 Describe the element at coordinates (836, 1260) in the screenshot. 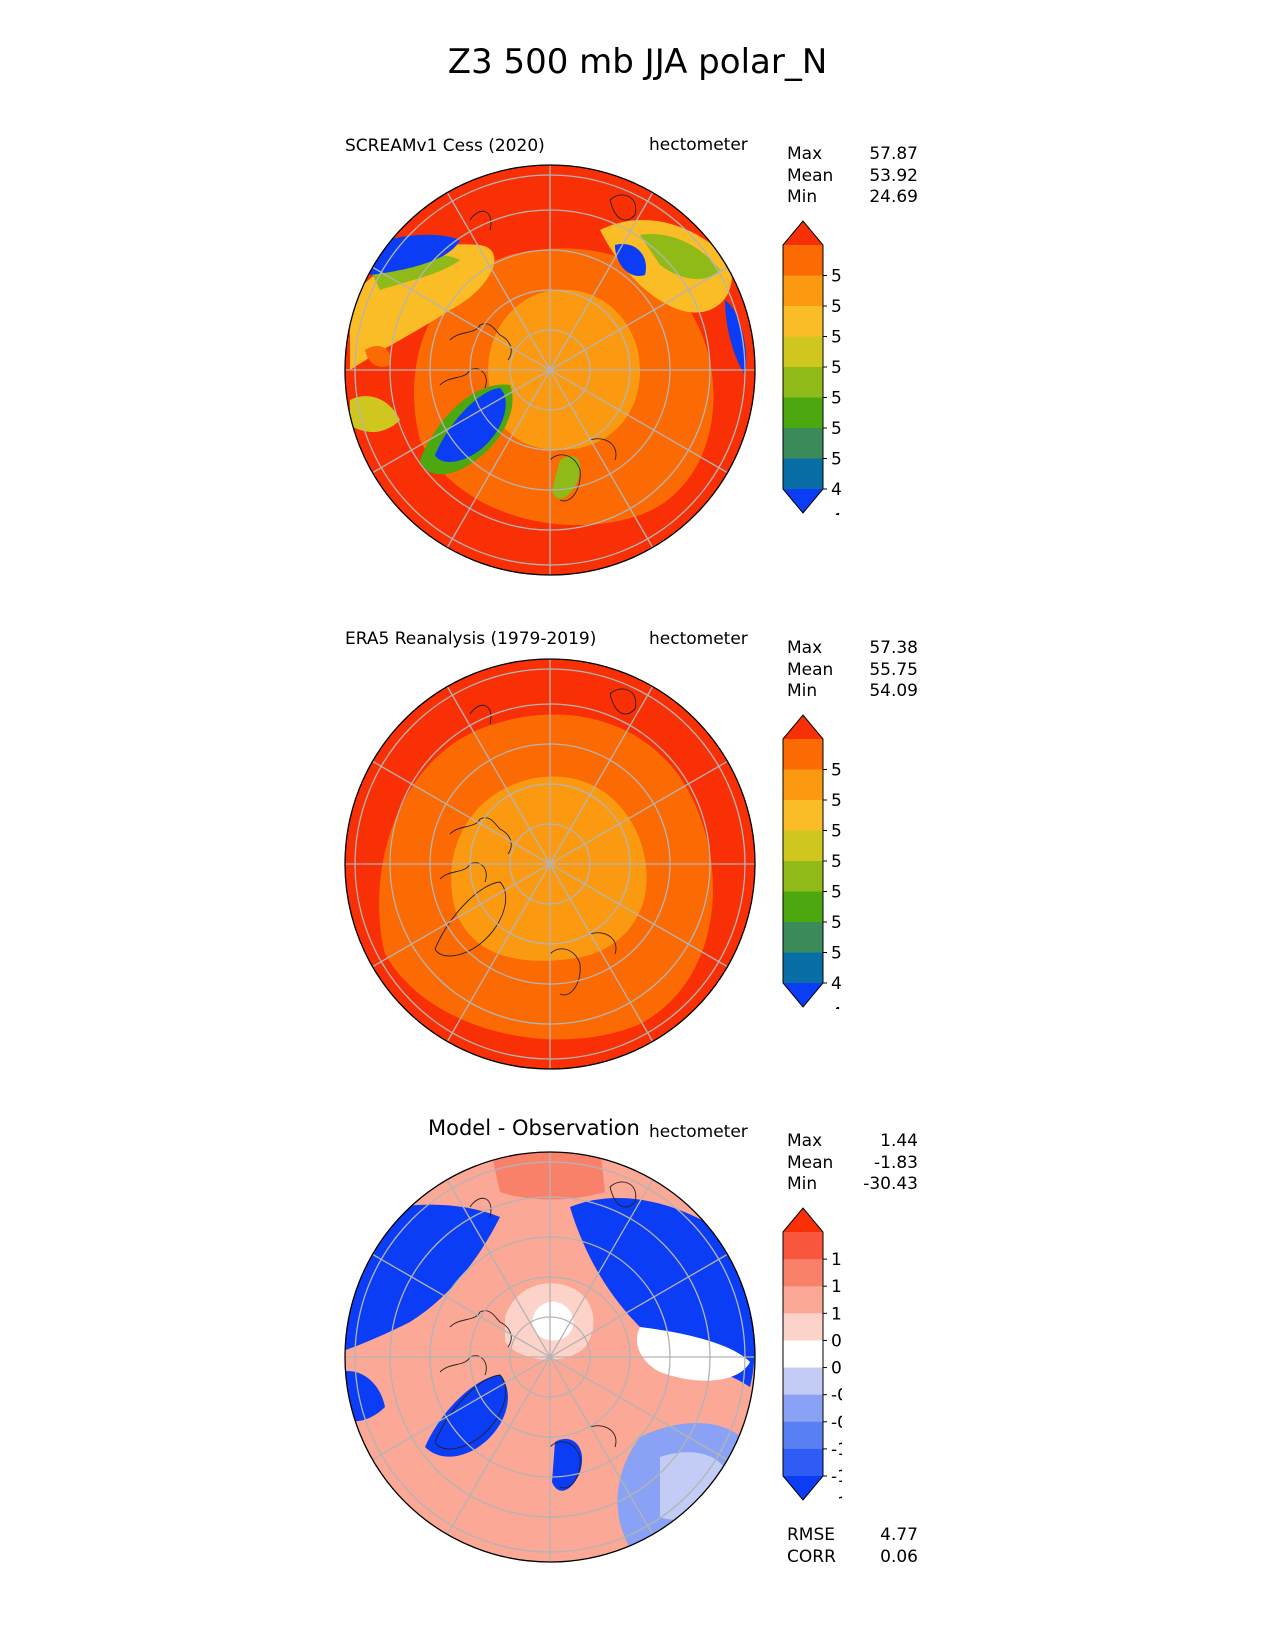

I see `colorbar-tick-label: 1.80` at that location.